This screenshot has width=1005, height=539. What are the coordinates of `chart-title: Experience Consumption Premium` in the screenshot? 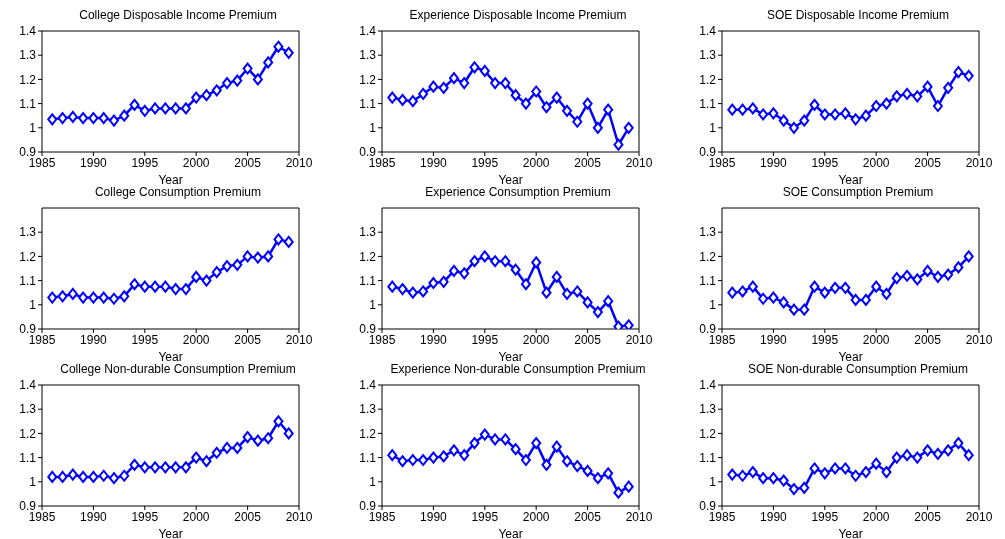 It's located at (518, 193).